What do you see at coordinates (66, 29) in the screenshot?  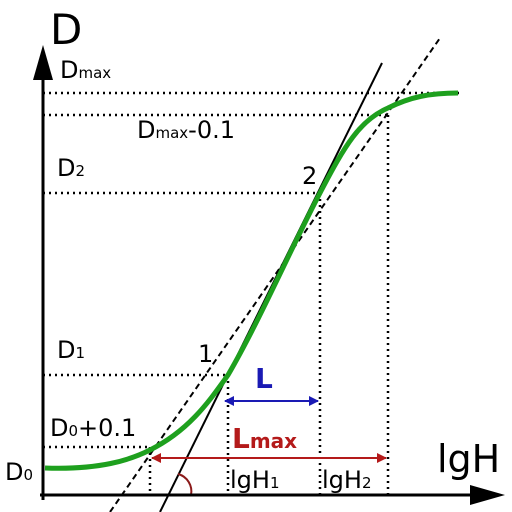 I see `y-axis-label: D` at bounding box center [66, 29].